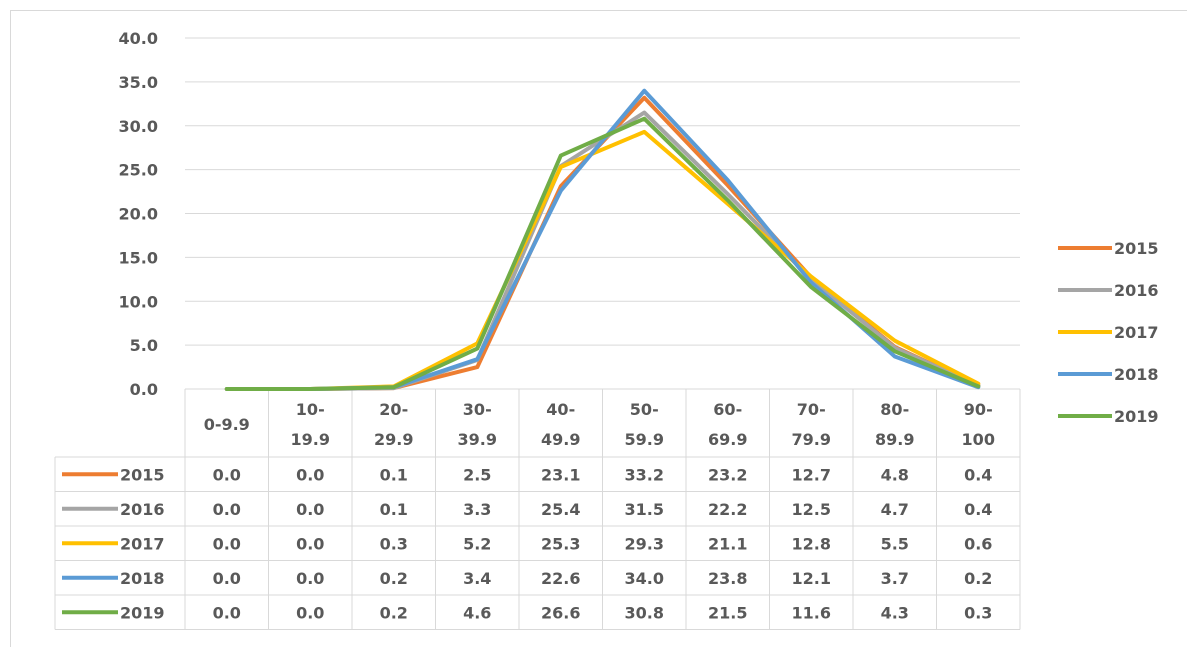 Image resolution: width=1187 pixels, height=652 pixels. What do you see at coordinates (560, 409) in the screenshot?
I see `x-category-label: 40-` at bounding box center [560, 409].